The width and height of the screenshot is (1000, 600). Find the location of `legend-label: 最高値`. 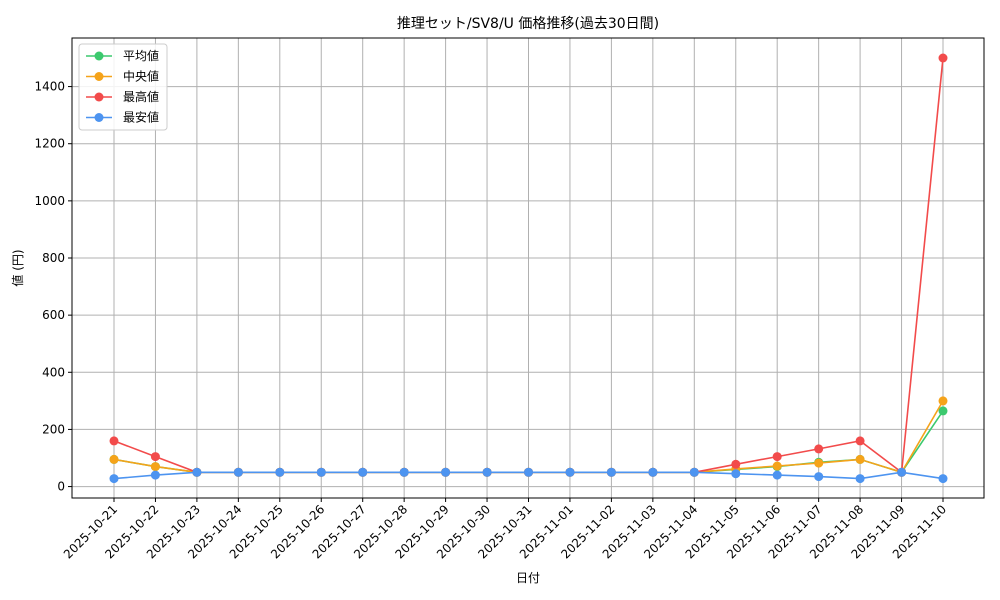

legend-label: 最高値 is located at coordinates (141, 96).